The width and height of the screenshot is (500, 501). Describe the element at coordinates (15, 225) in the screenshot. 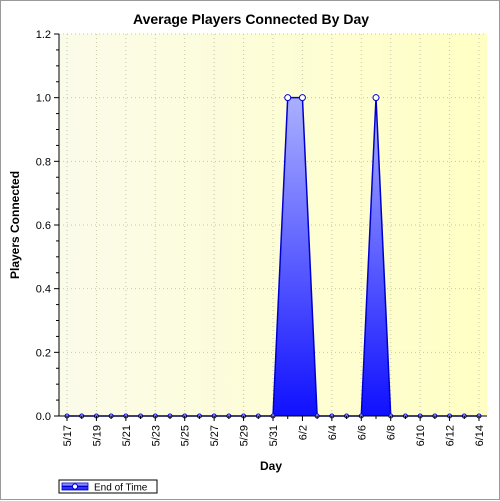

I see `y-axis-title: Players Connected` at that location.